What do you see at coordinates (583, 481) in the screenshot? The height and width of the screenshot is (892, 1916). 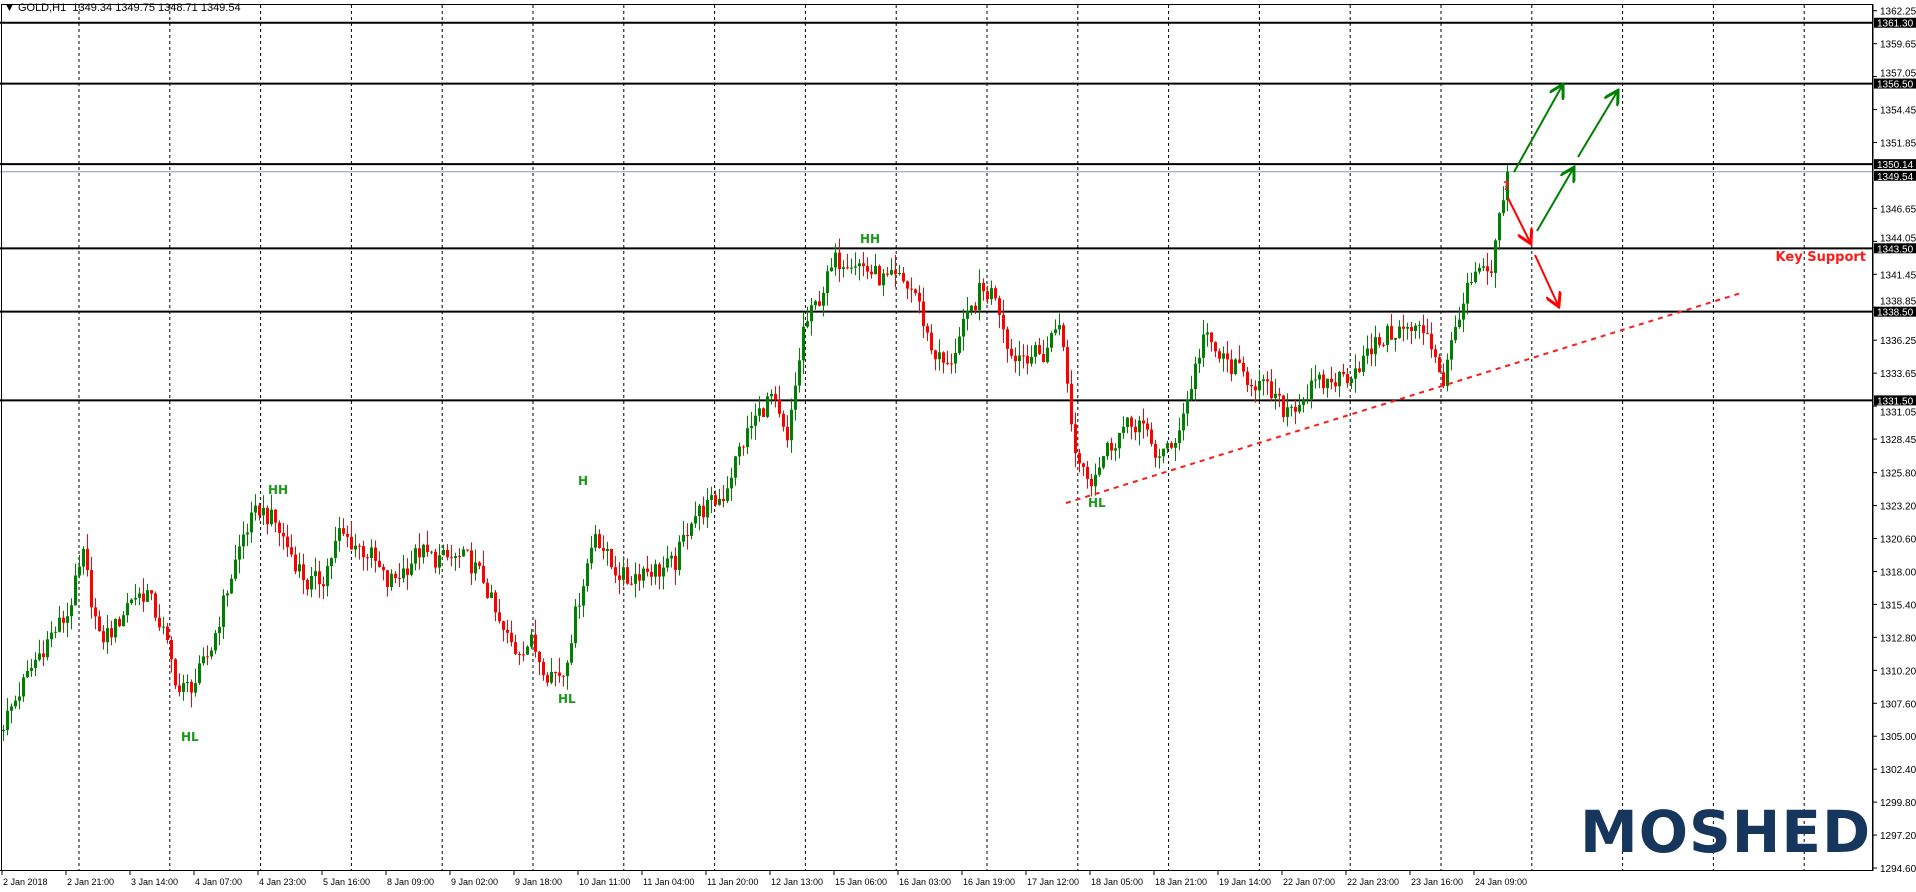 I see `swing-annotation: H` at bounding box center [583, 481].